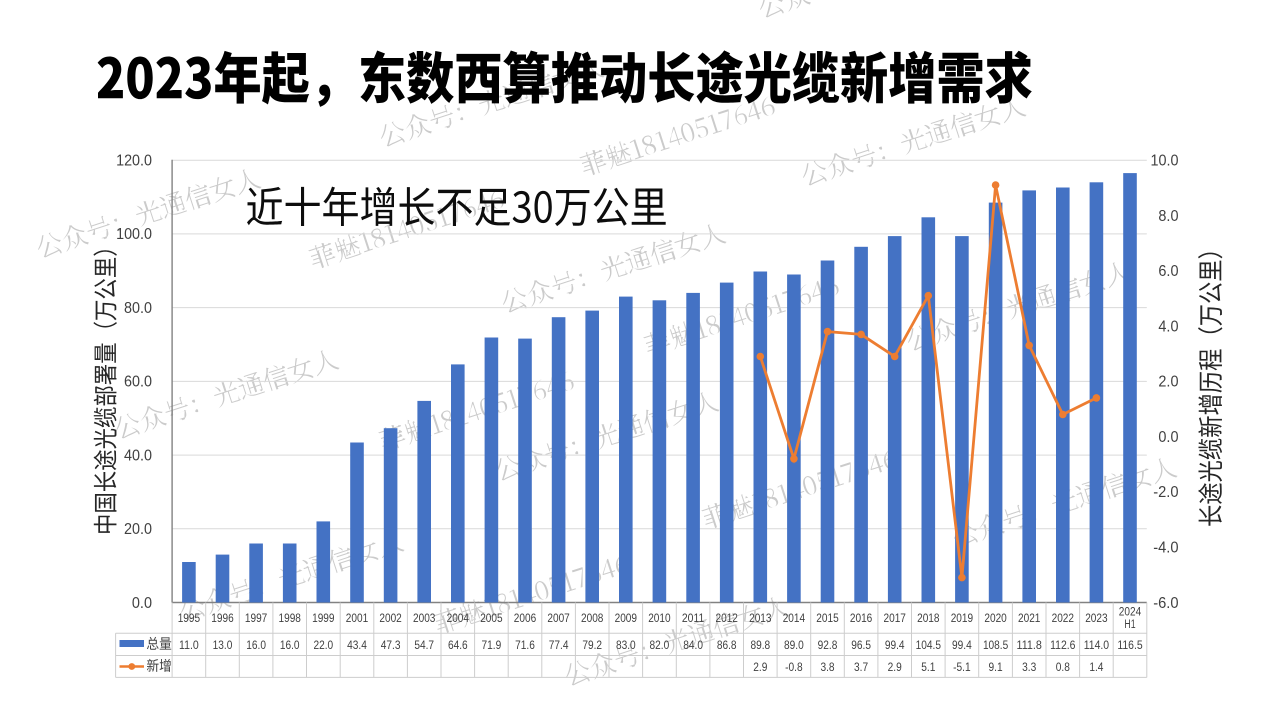 The width and height of the screenshot is (1269, 714). Describe the element at coordinates (1096, 618) in the screenshot. I see `svg-text: 2023` at that location.